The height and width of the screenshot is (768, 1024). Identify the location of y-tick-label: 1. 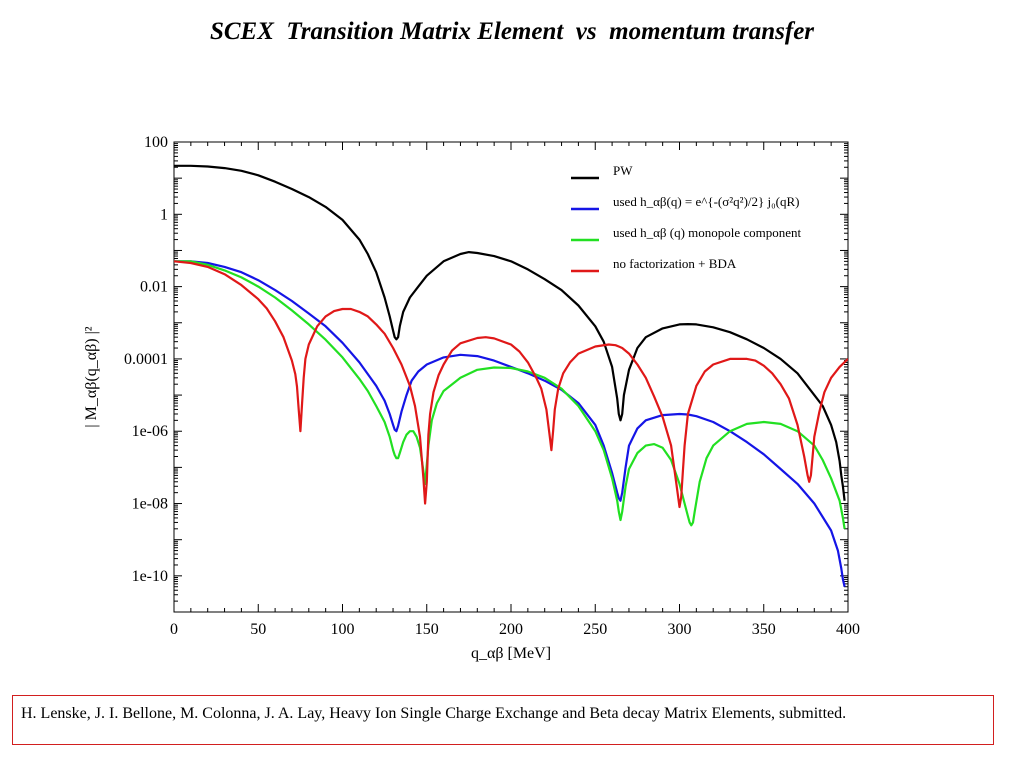
(164, 214).